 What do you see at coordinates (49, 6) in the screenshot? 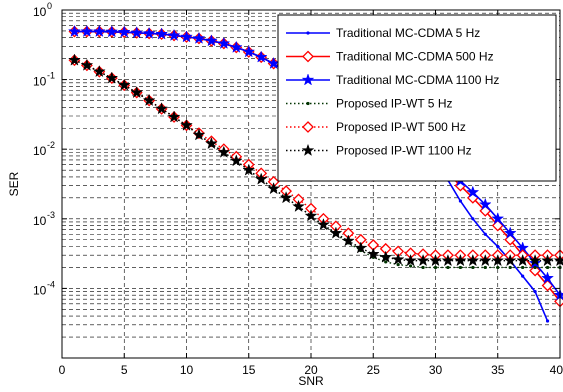
I see `y-tick-exponent: 0` at bounding box center [49, 6].